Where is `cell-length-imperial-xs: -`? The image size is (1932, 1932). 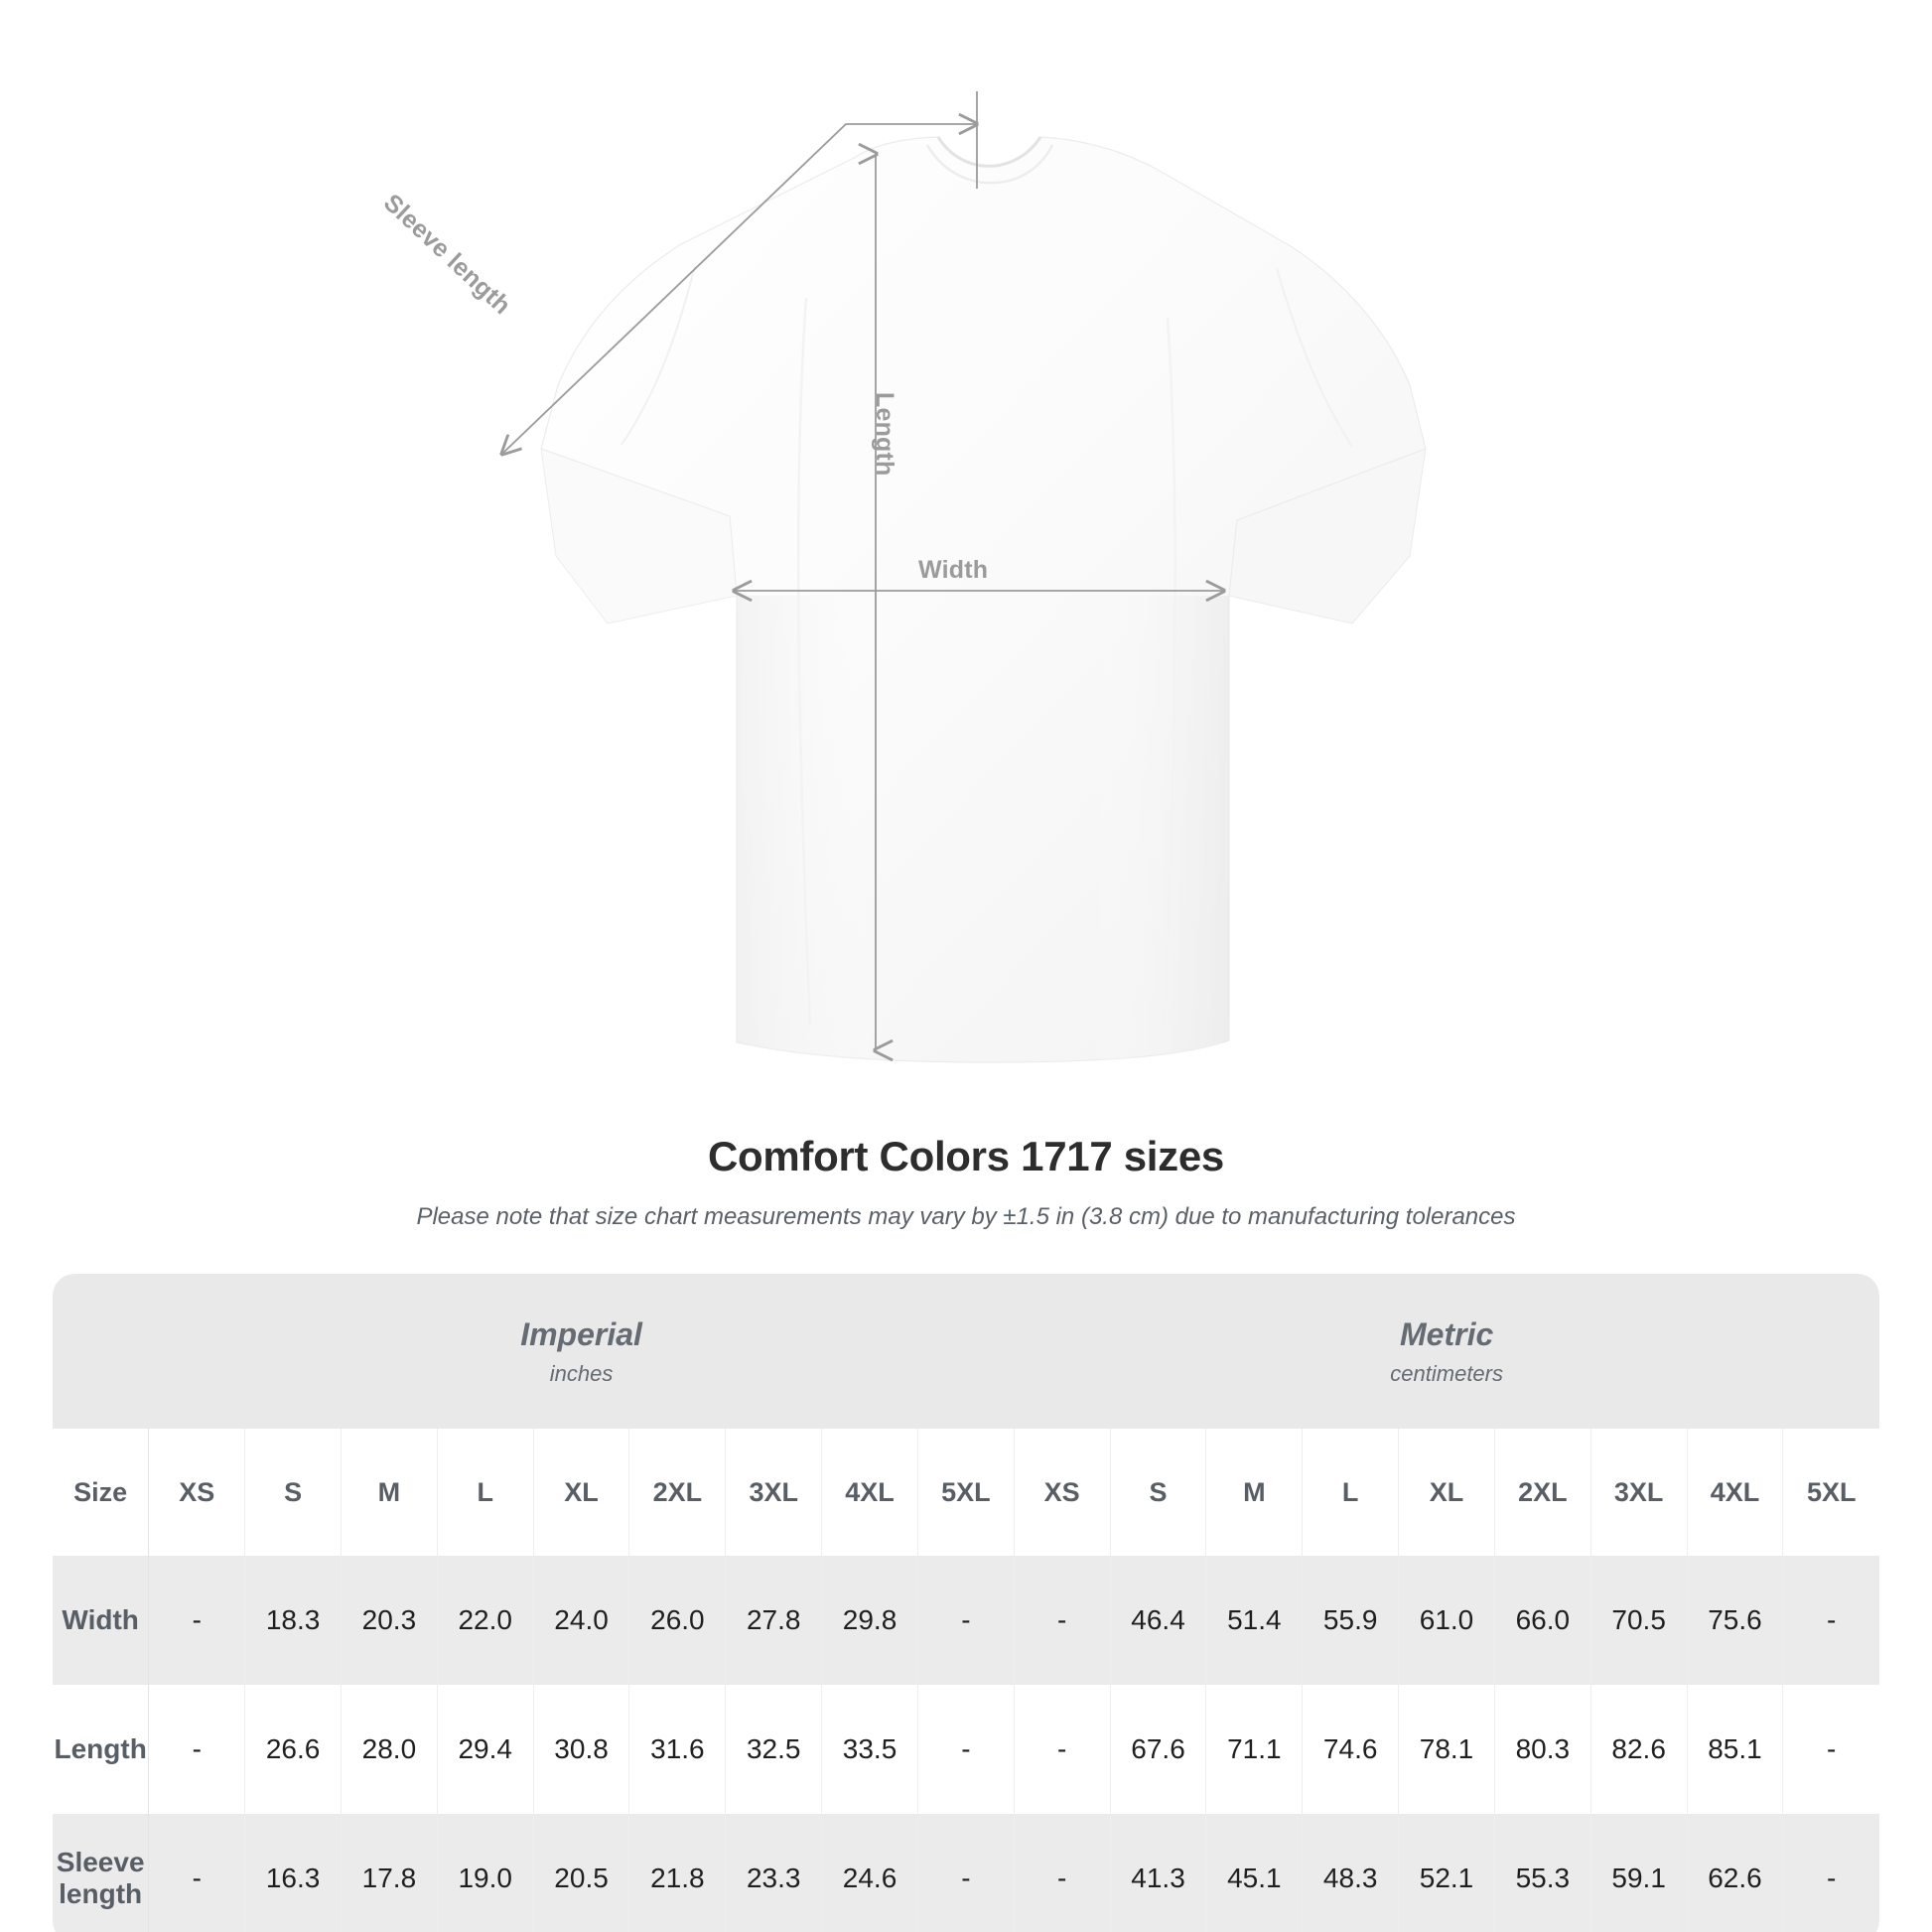
cell-length-imperial-xs: - is located at coordinates (197, 1749).